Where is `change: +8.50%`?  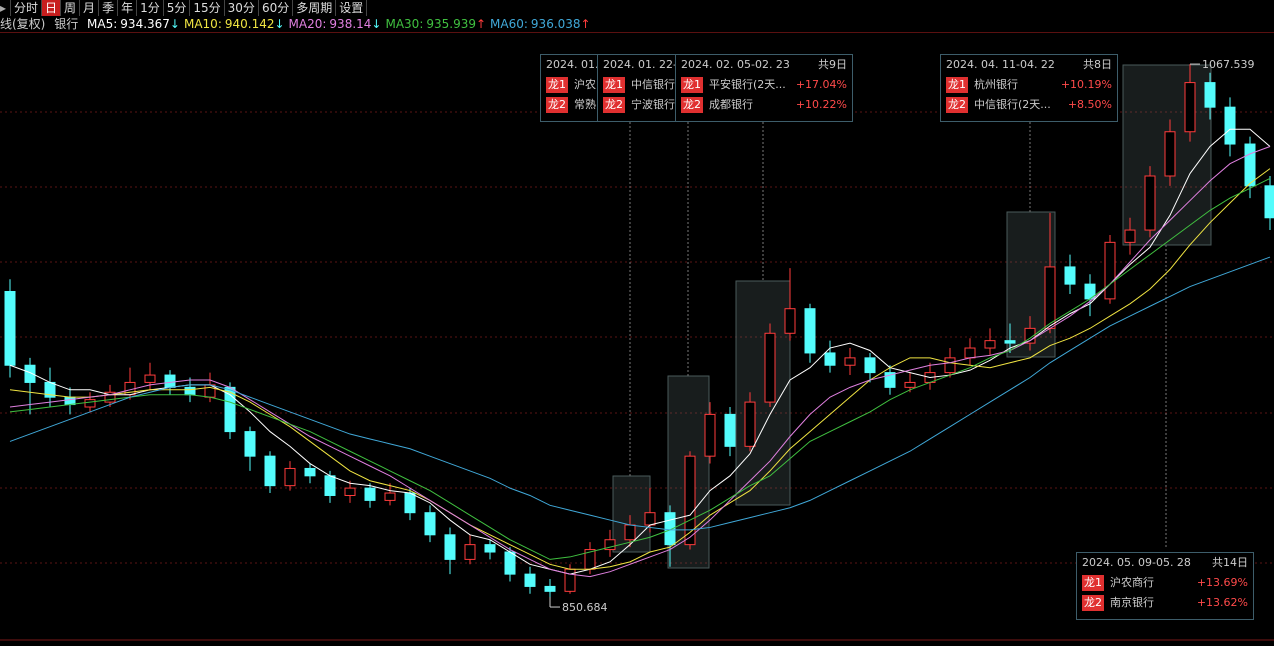
change: +8.50% is located at coordinates (1089, 104).